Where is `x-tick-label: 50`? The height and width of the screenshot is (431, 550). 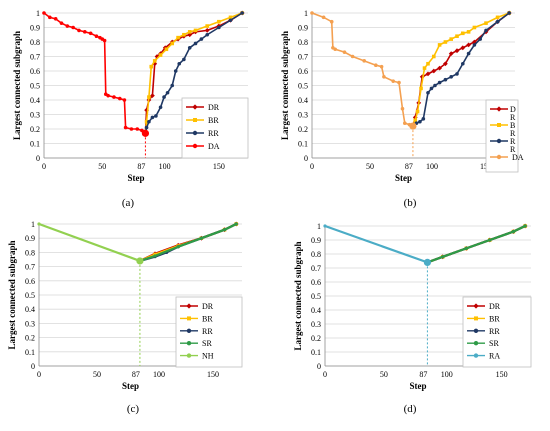
x-tick-label: 50 is located at coordinates (384, 374).